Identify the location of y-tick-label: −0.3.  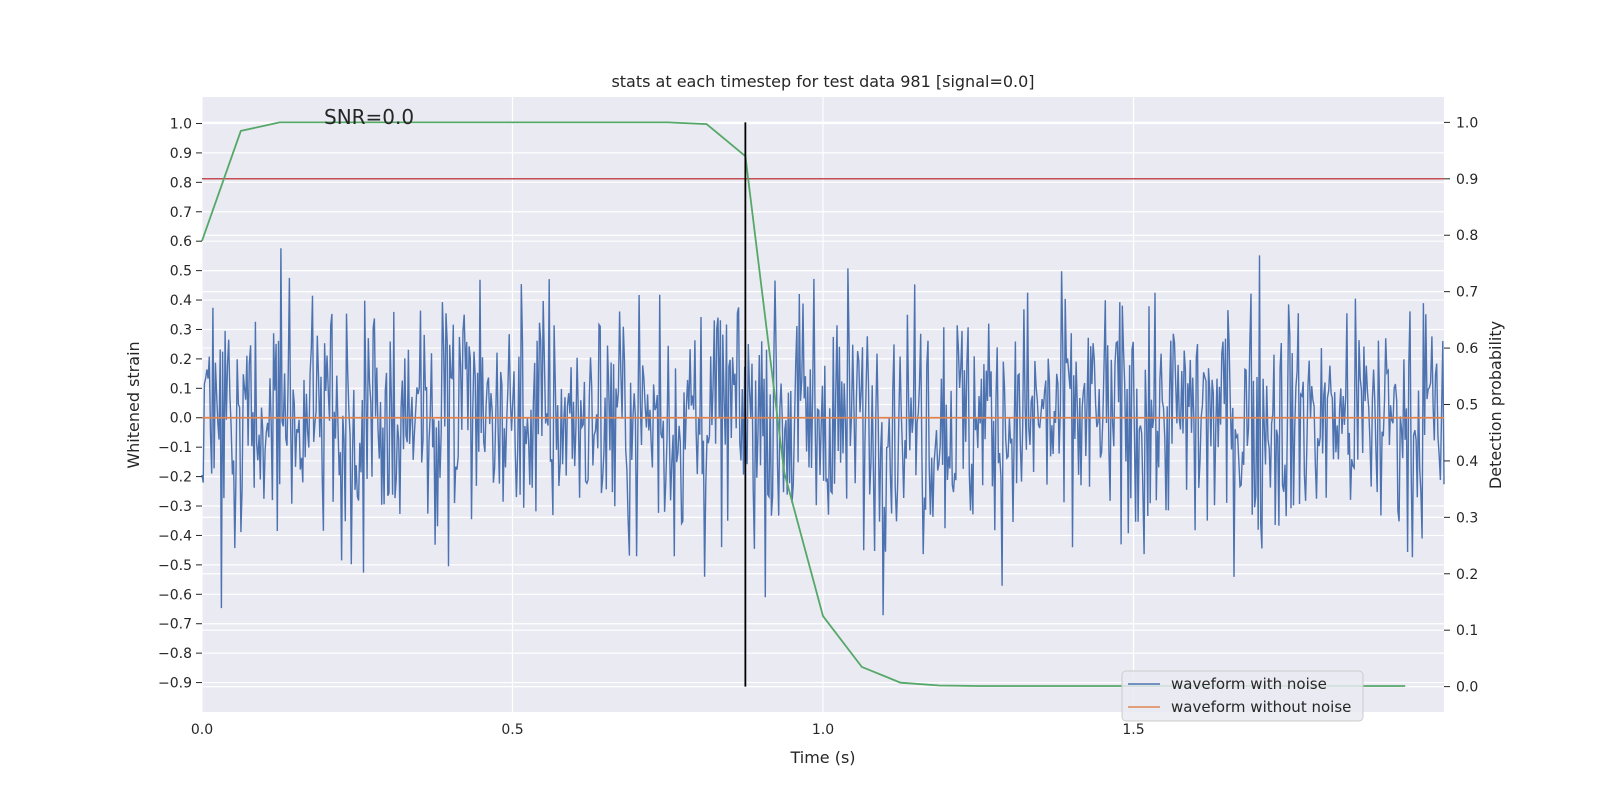
(175, 507).